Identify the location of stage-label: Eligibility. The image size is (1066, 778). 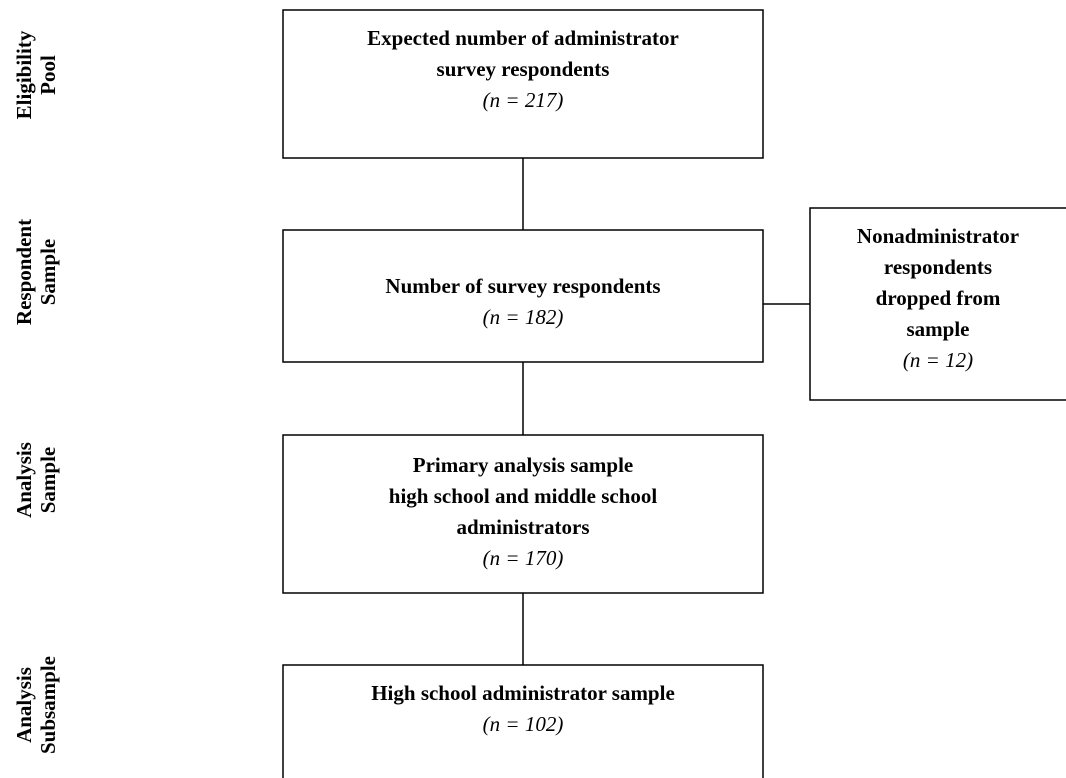
(24, 74).